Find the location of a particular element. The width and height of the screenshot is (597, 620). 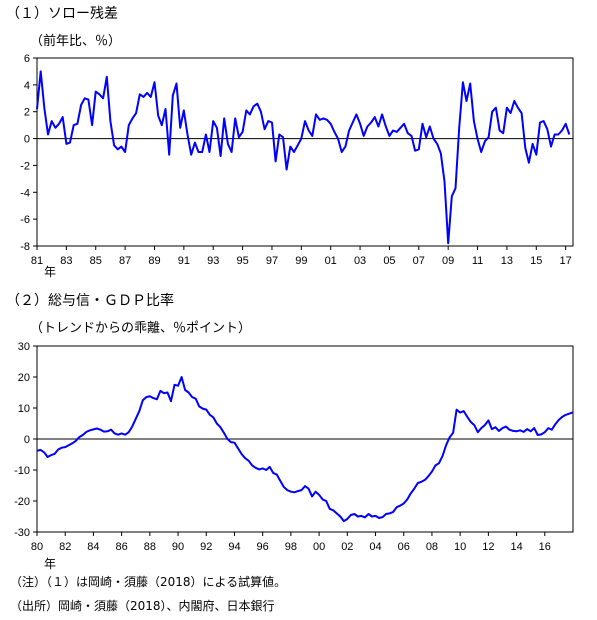

chart1-x-tick-label: 83 is located at coordinates (66, 261).